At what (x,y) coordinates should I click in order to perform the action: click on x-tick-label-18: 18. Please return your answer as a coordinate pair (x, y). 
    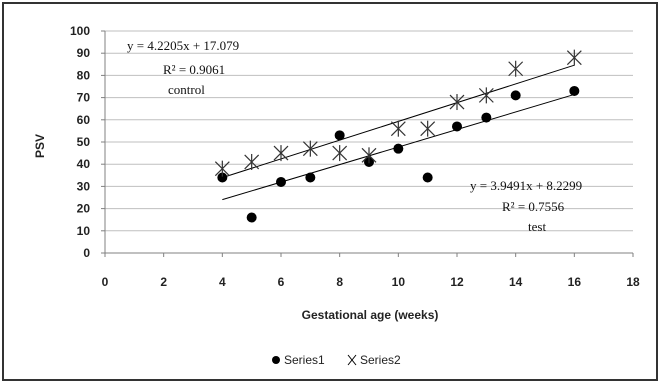
    Looking at the image, I should click on (633, 282).